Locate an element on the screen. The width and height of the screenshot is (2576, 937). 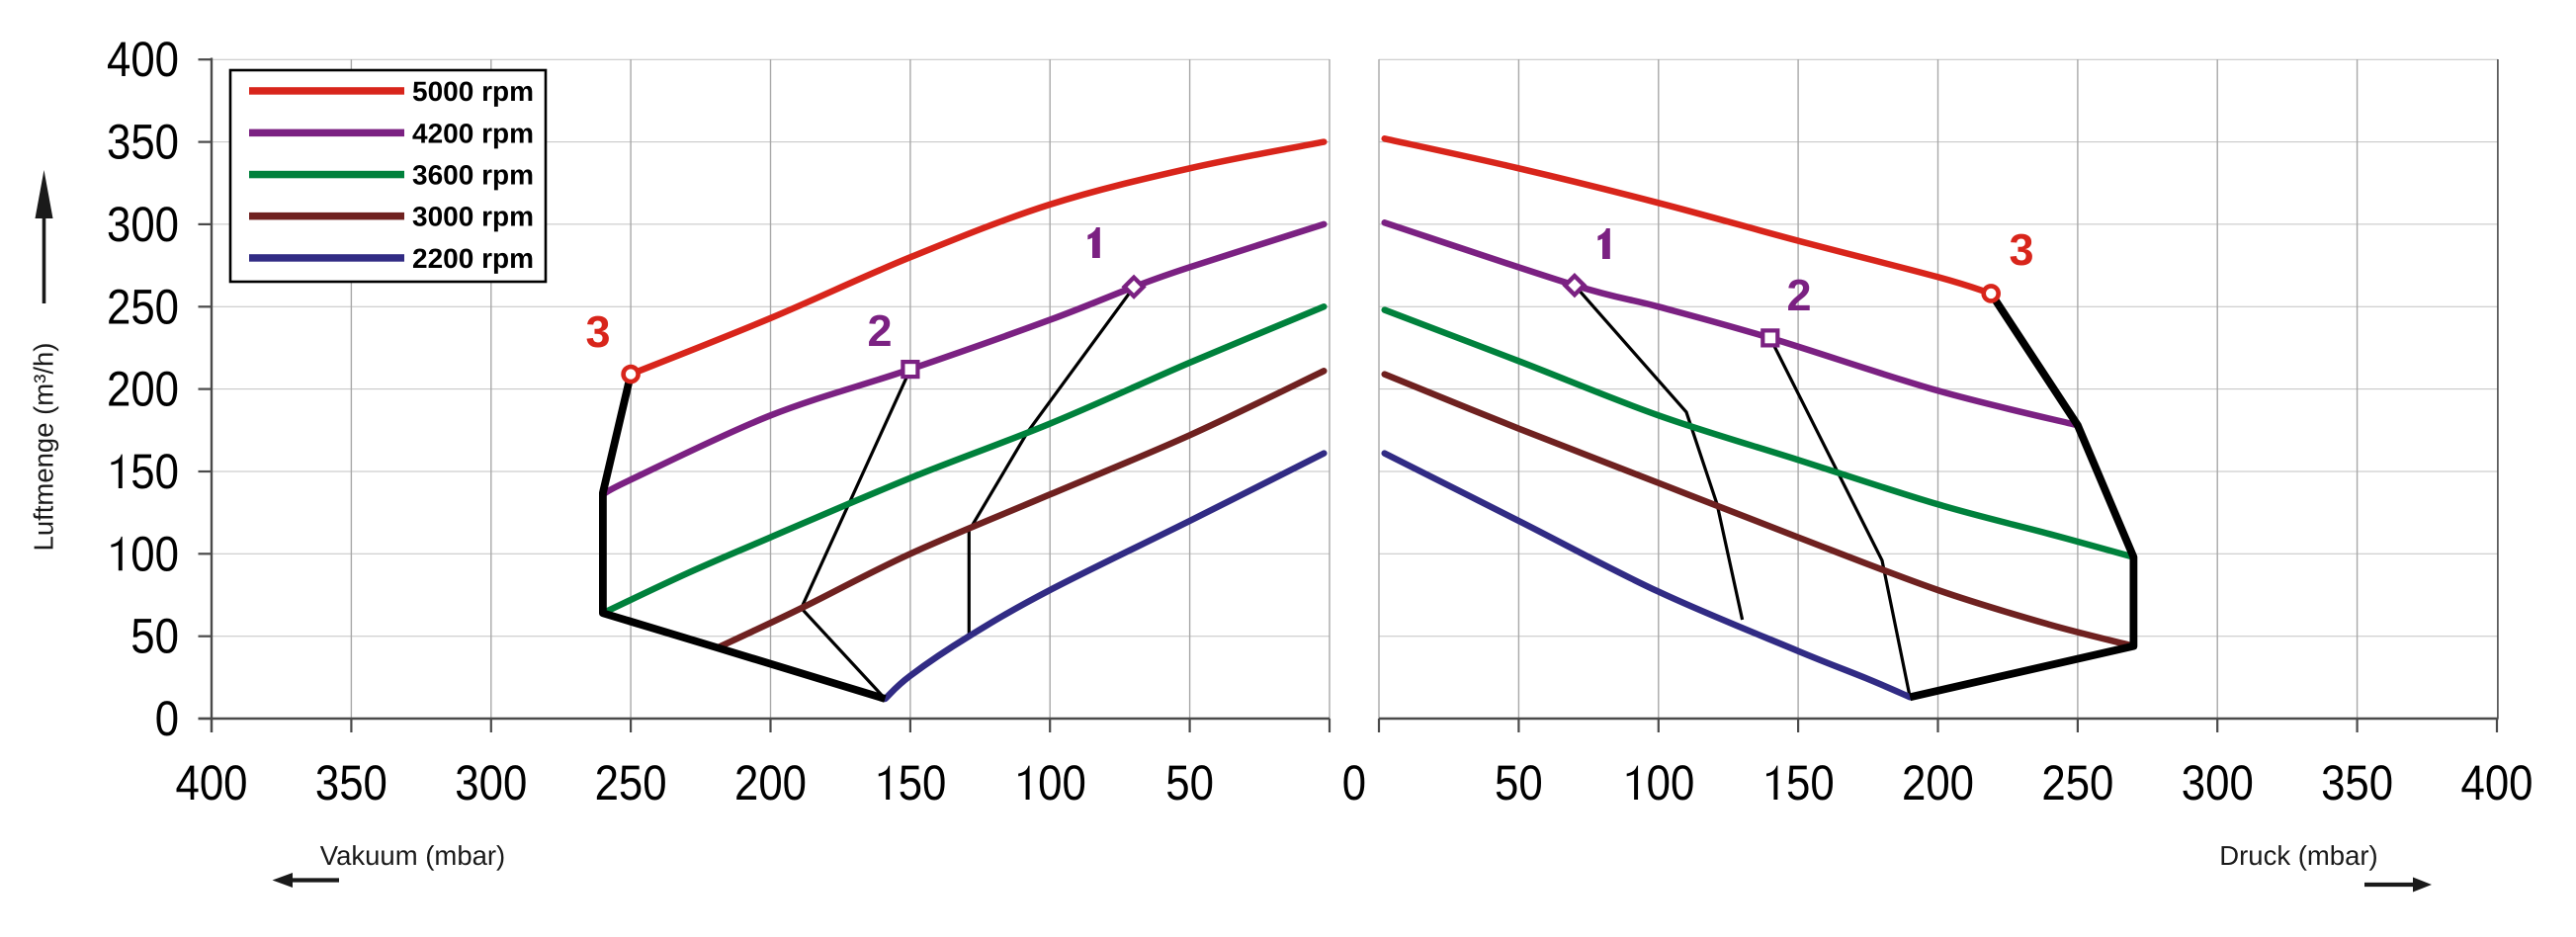
svg-text: Vakuum (mbar) is located at coordinates (412, 855).